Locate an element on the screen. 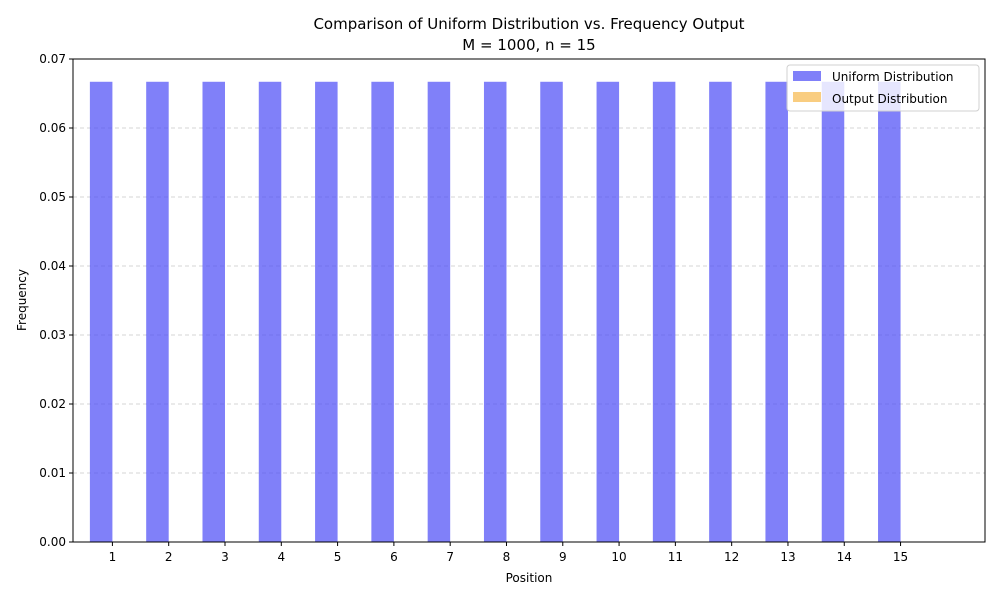 This screenshot has height=600, width=1000. legend-swatch-output is located at coordinates (807, 97).